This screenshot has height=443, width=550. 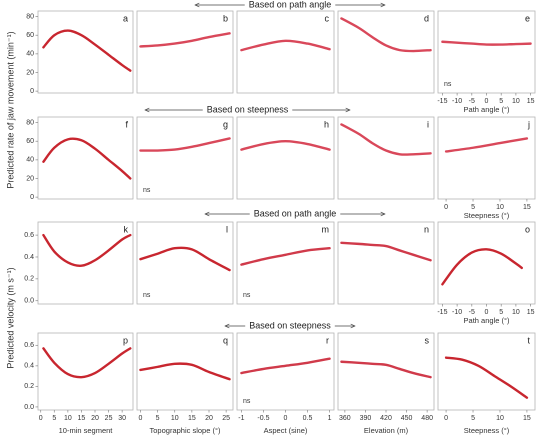 What do you see at coordinates (29, 257) in the screenshot?
I see `y-tick-label: 0.4` at bounding box center [29, 257].